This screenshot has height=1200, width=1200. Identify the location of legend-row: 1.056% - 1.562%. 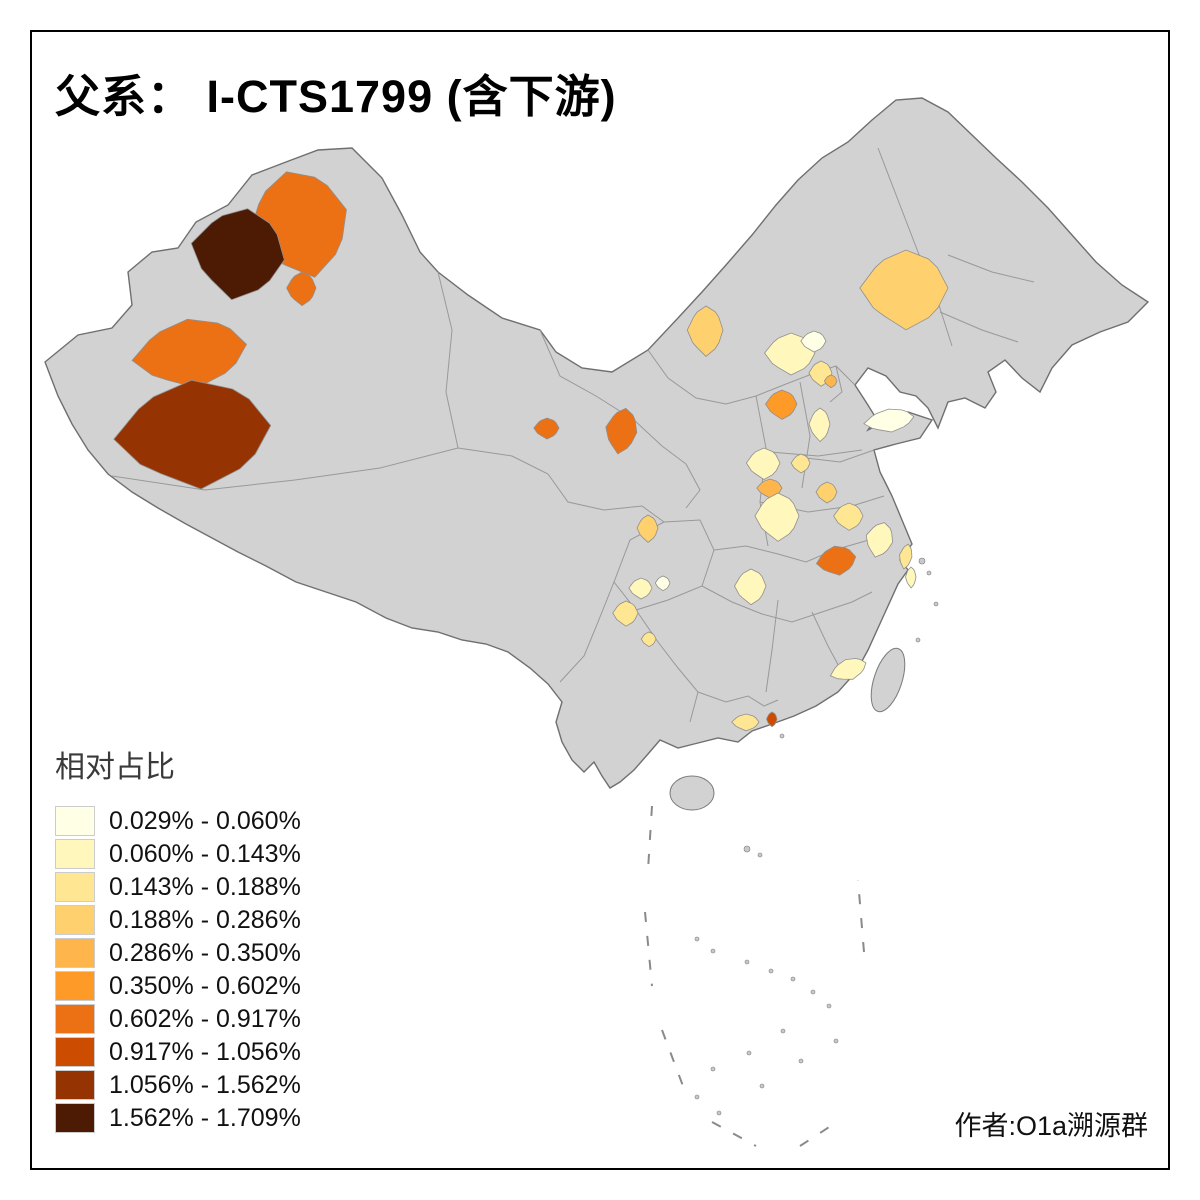
(220, 1085).